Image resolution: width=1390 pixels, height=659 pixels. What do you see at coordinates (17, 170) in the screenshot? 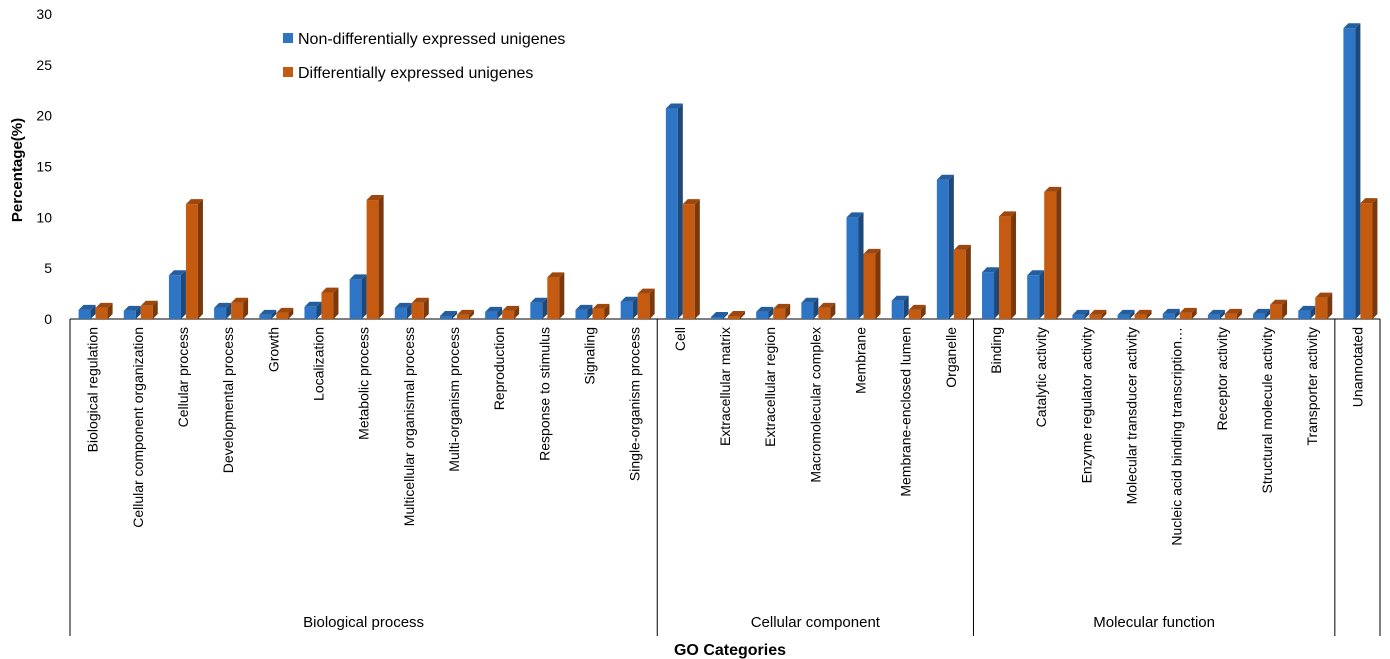
I see `y-axis-title: Percentage(%)` at bounding box center [17, 170].